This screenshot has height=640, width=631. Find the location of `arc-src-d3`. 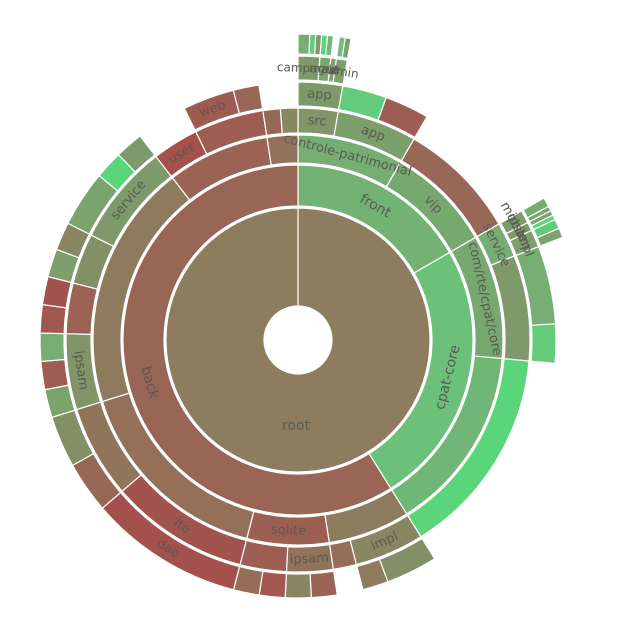

arc-src-d3 is located at coordinates (318, 122).